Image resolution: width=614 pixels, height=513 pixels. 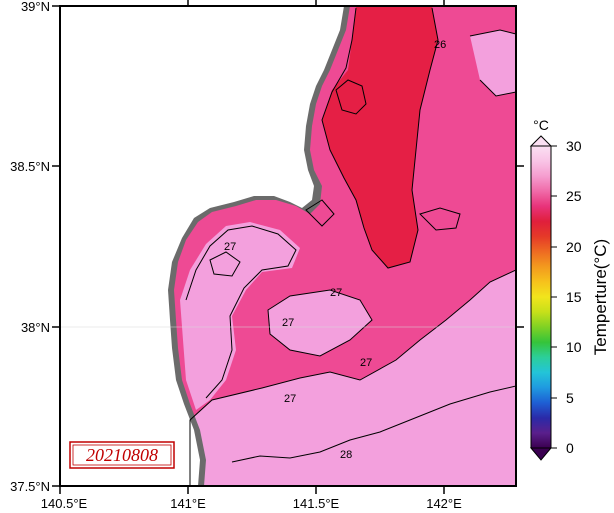 I want to click on contour-label: 26, so click(x=440, y=45).